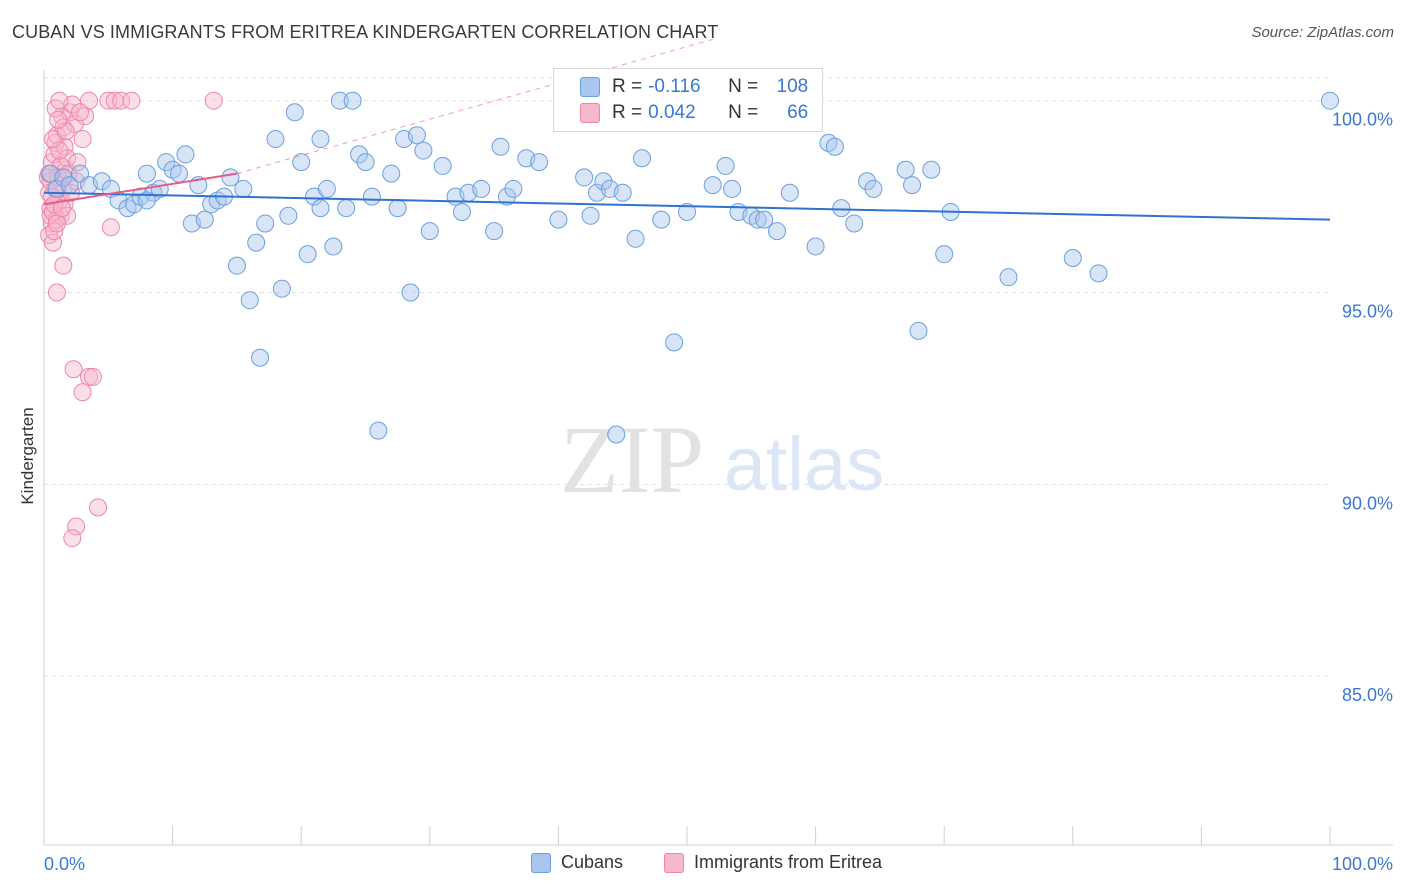  What do you see at coordinates (1362, 120) in the screenshot?
I see `y-tick-label: 100.0%` at bounding box center [1362, 120].